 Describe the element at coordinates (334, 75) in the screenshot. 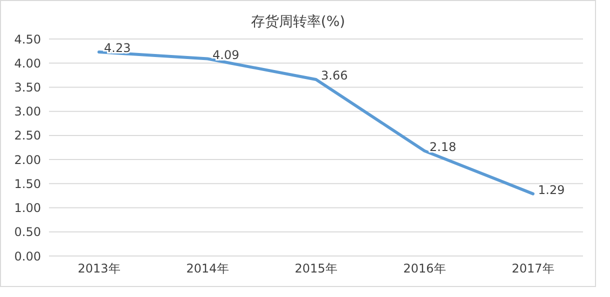

I see `data-label: 3.66` at that location.